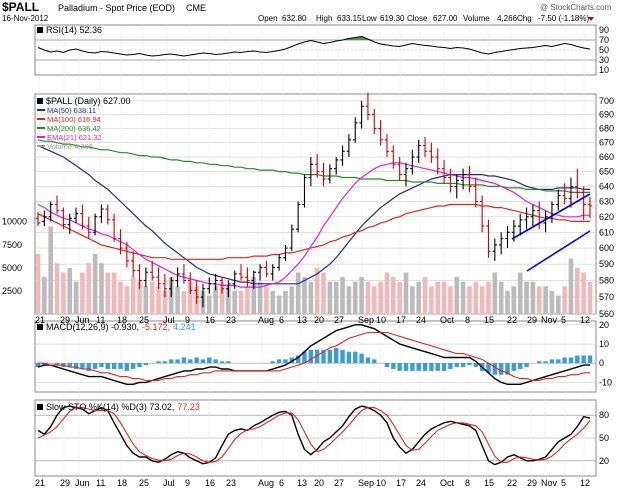 The width and height of the screenshot is (624, 490). What do you see at coordinates (40, 30) in the screenshot?
I see `rsi-legend-swatch` at bounding box center [40, 30].